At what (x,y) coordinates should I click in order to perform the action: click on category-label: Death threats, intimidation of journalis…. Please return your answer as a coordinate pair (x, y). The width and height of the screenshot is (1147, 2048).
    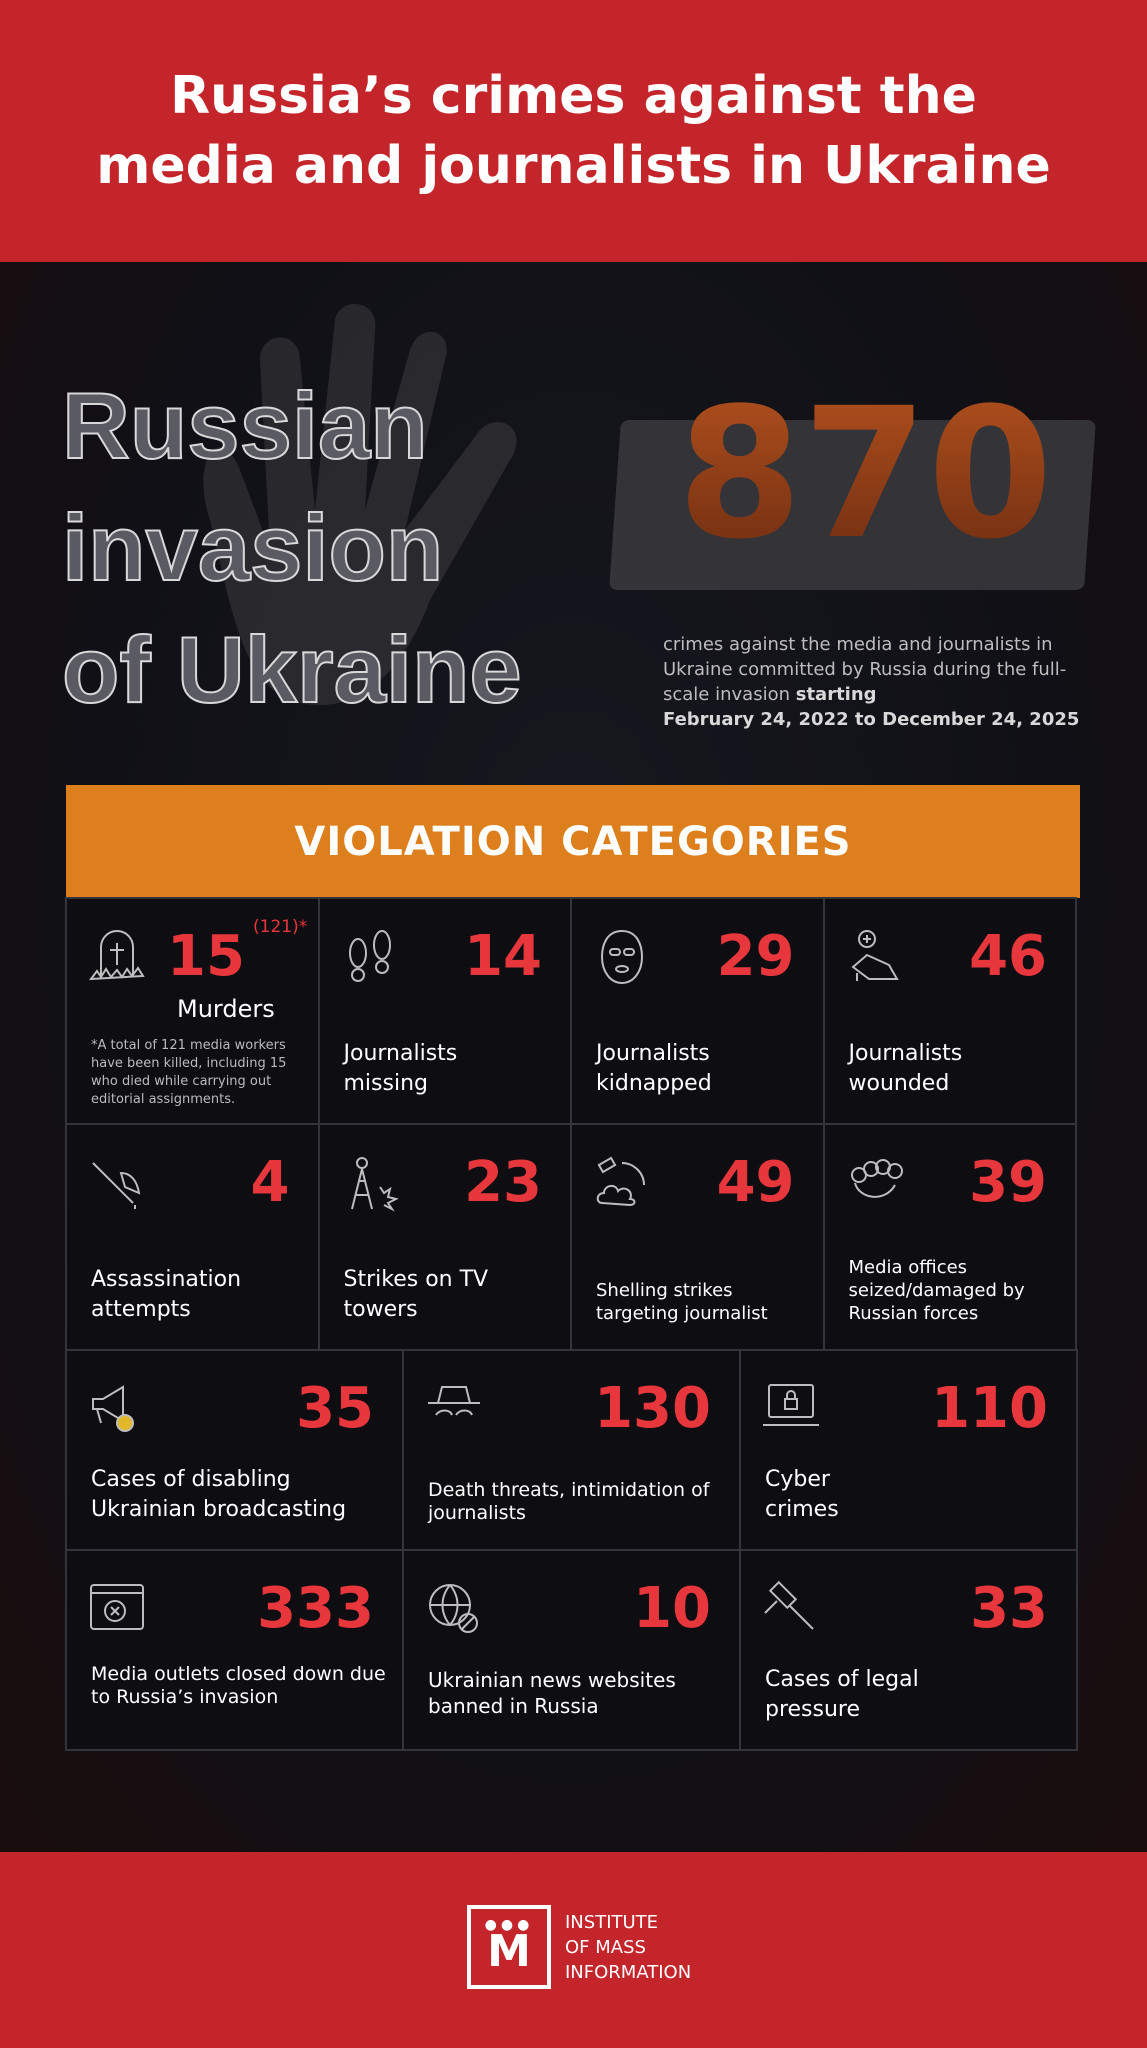
    Looking at the image, I should click on (569, 1501).